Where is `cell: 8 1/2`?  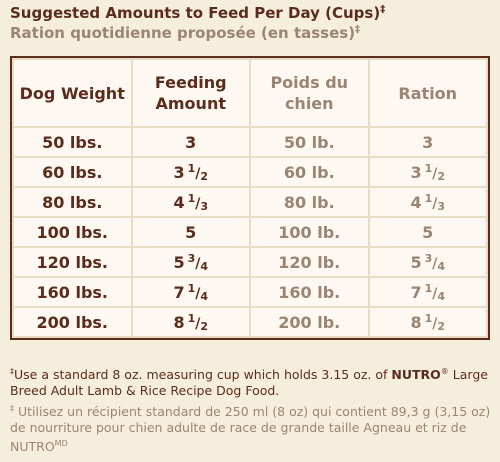 cell: 8 1/2 is located at coordinates (190, 322).